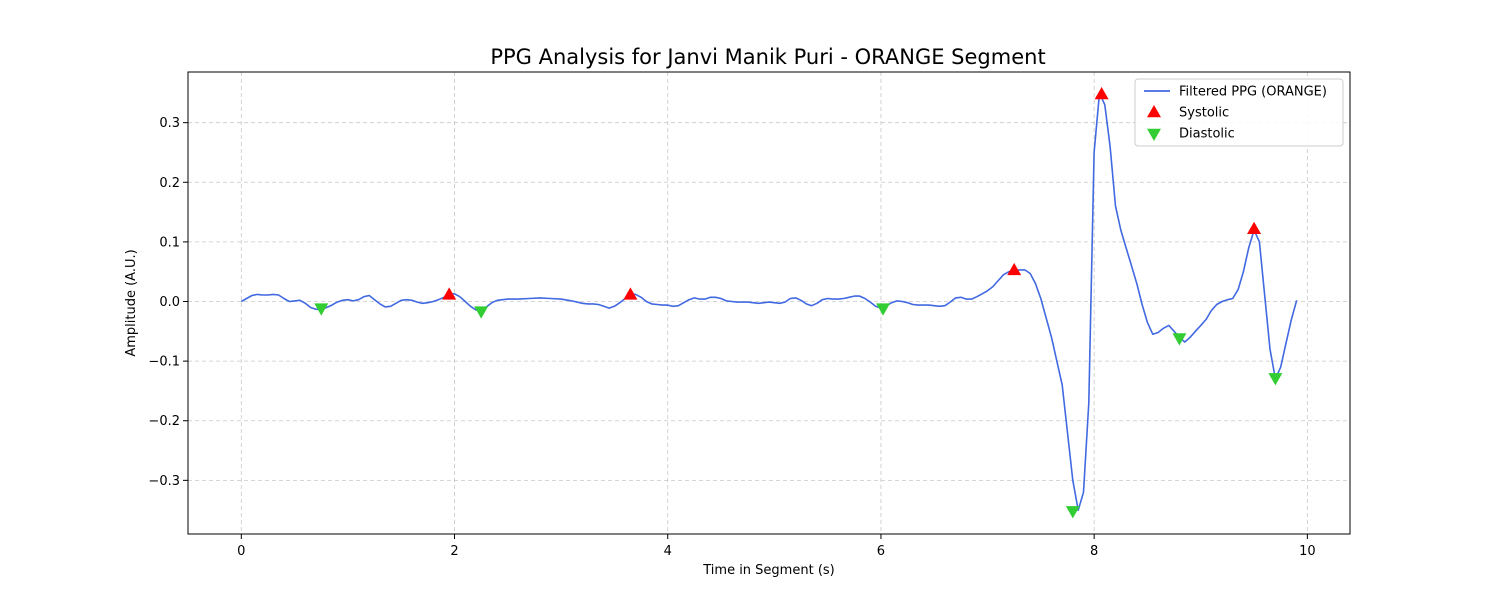 This screenshot has width=1500, height=600. I want to click on y-tick-label: 0.0, so click(169, 302).